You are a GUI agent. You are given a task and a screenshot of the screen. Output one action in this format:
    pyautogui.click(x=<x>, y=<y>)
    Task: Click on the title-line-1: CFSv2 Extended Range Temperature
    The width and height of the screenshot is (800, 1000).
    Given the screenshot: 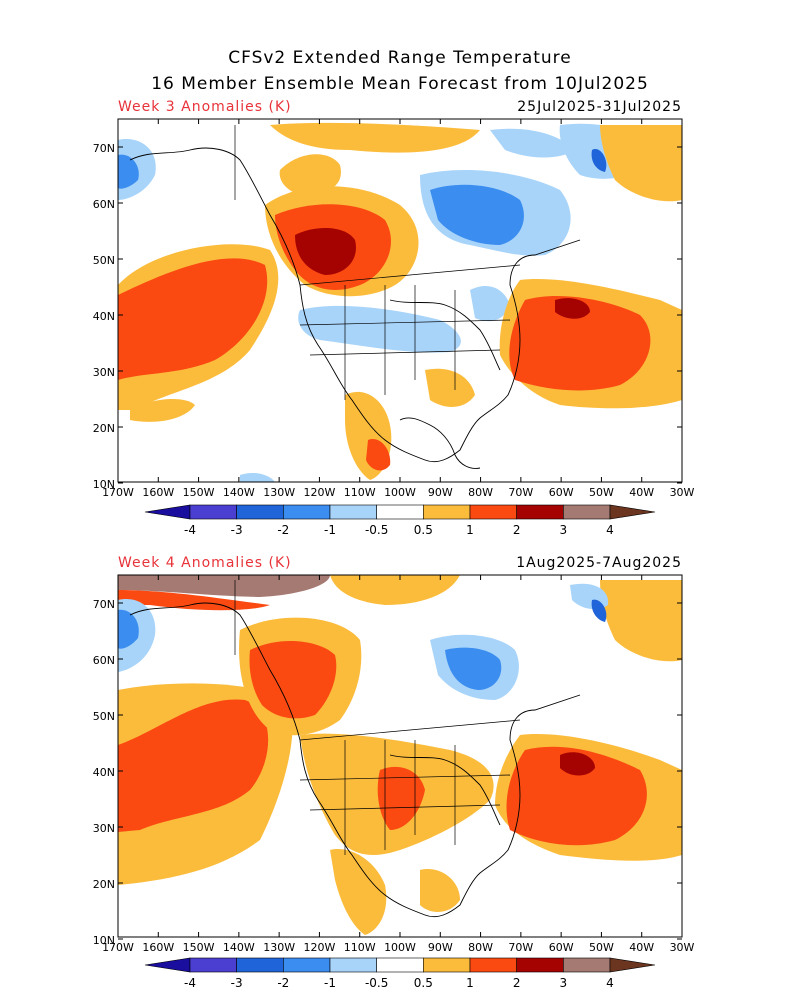 What is the action you would take?
    pyautogui.click(x=400, y=58)
    